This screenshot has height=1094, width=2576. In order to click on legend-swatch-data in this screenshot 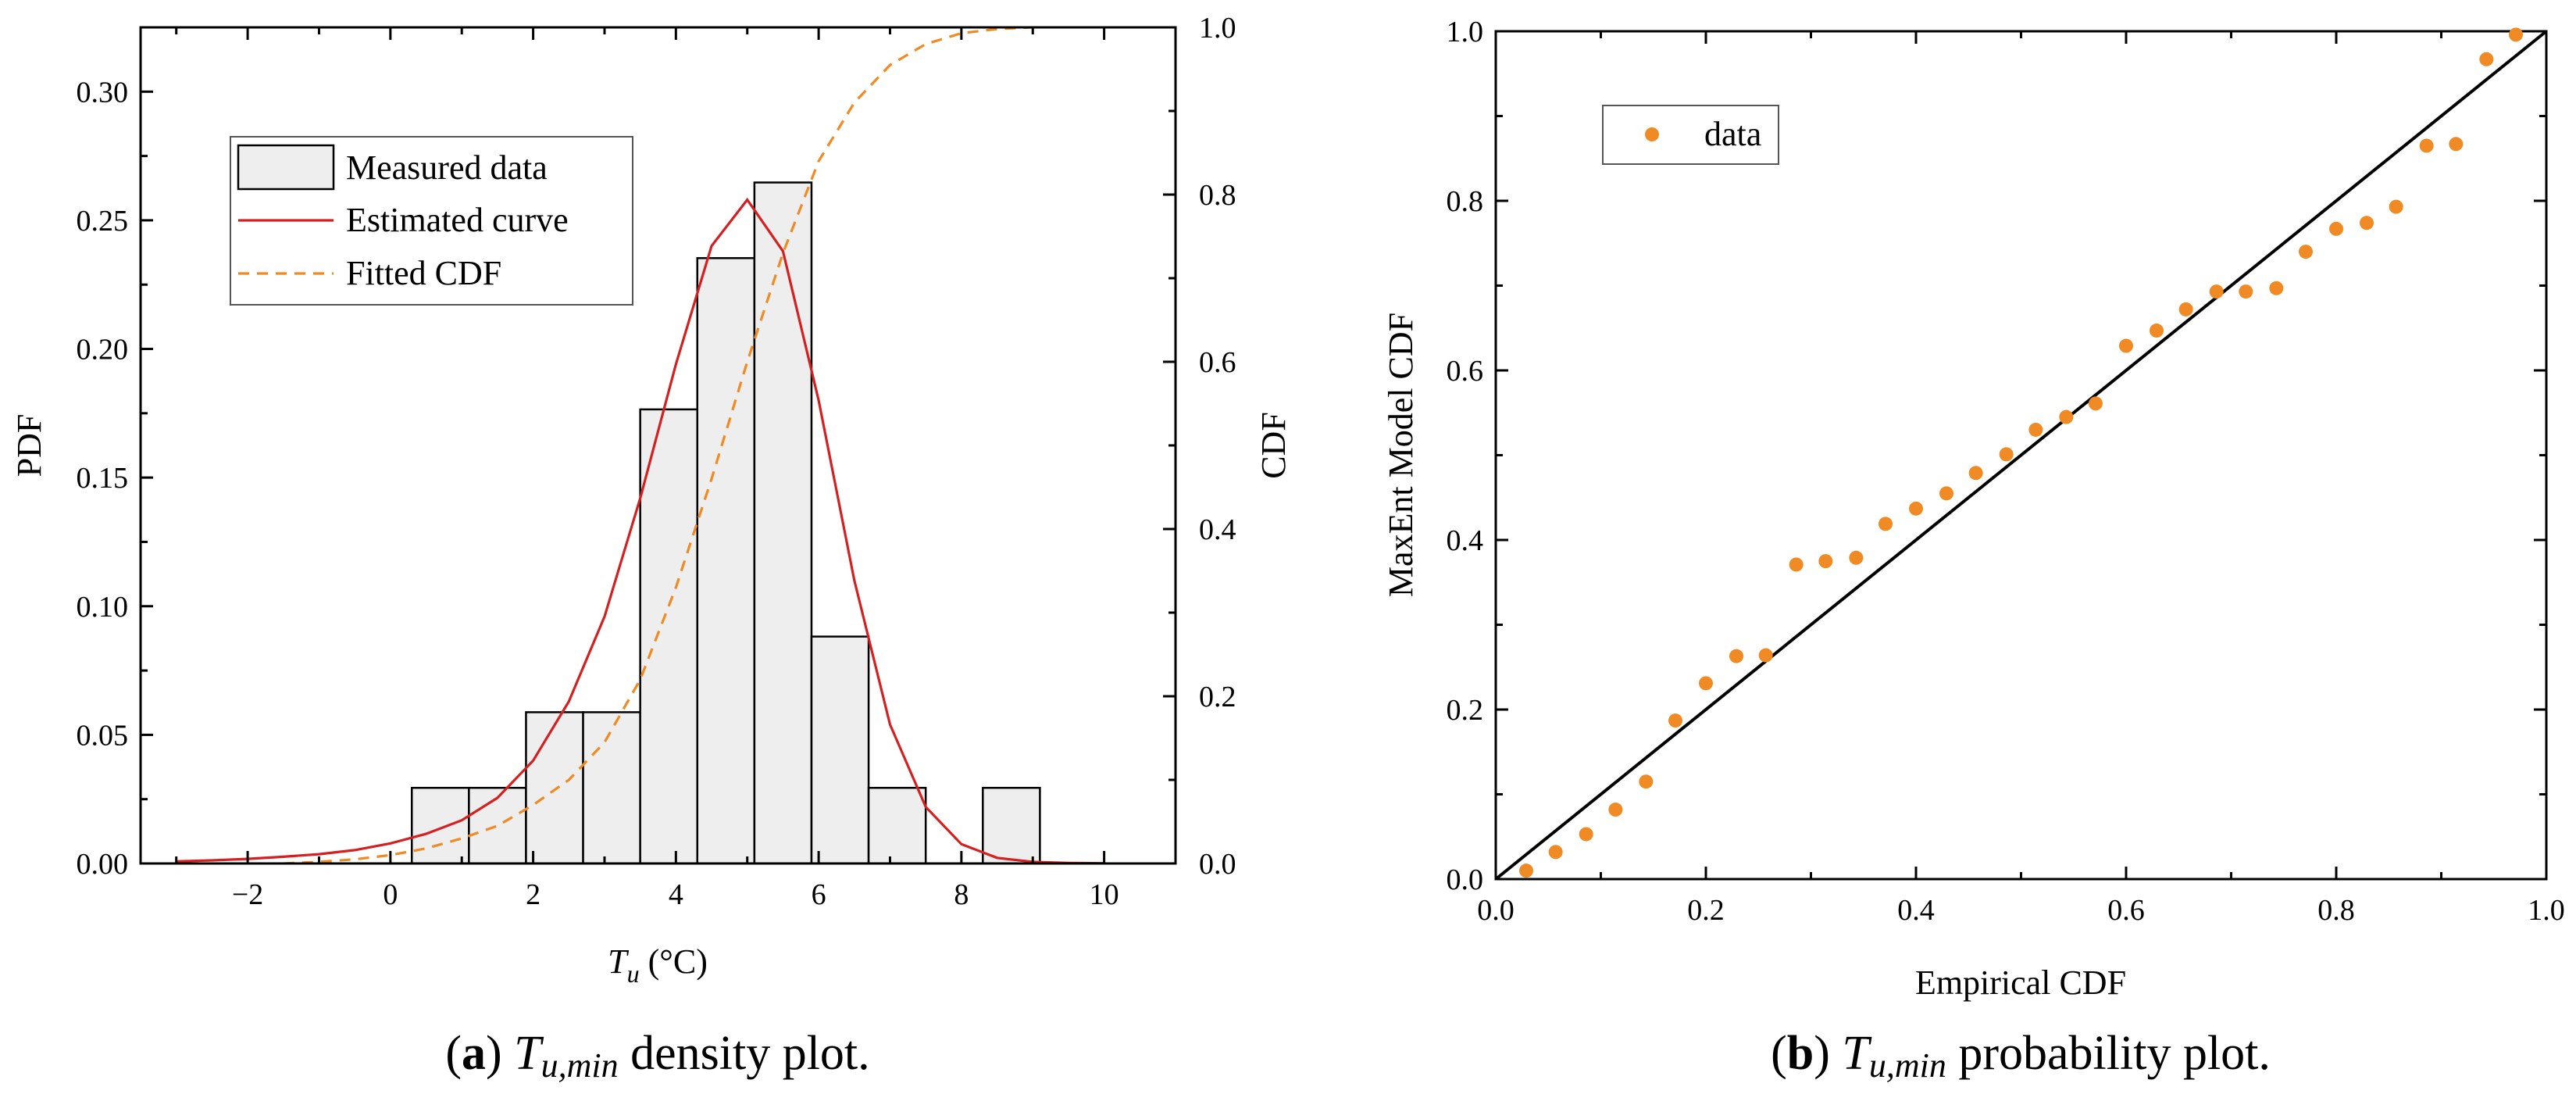, I will do `click(1652, 134)`.